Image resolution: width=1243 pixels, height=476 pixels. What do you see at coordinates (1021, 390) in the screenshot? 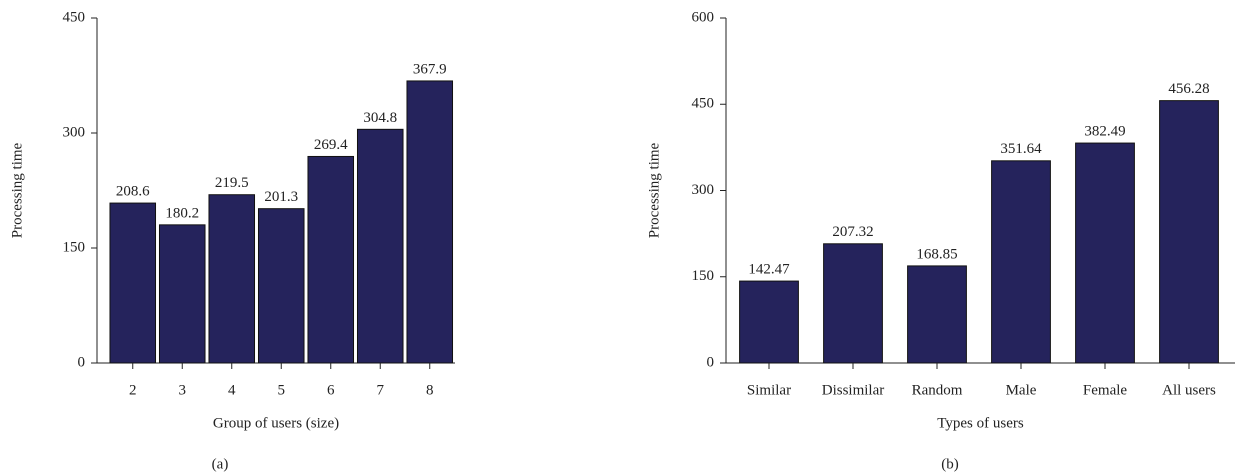
I see `x-tick-label: Male` at bounding box center [1021, 390].